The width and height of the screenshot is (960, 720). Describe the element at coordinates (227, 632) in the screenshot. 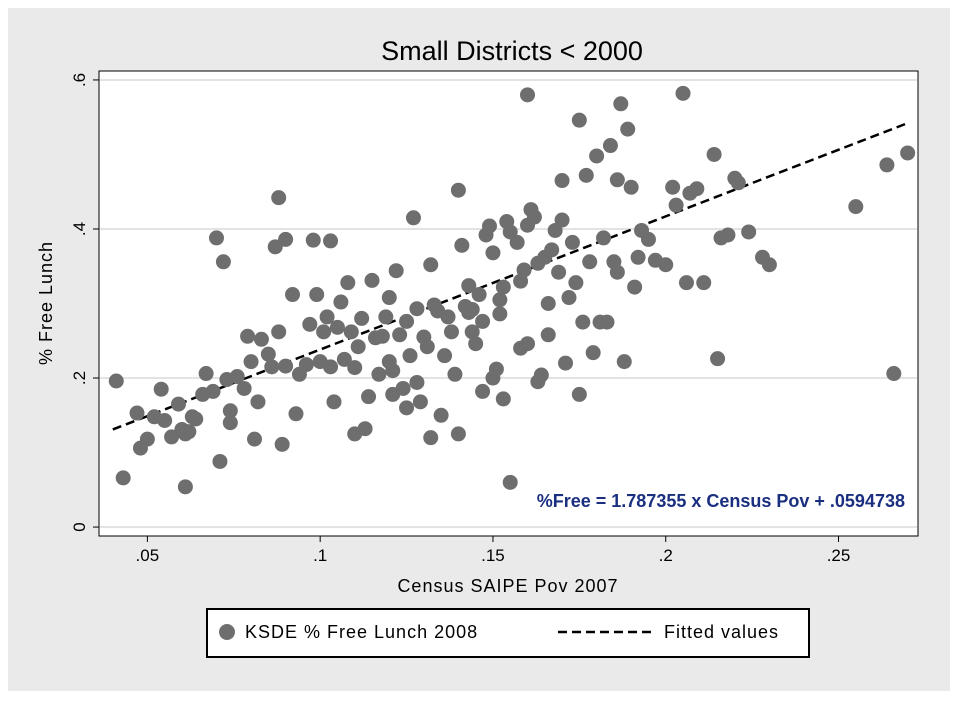

I see `legend-marker-scatter` at that location.